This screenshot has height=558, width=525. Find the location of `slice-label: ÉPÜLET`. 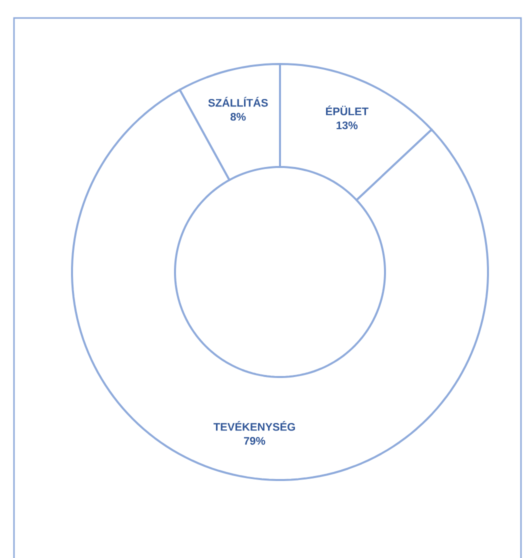

slice-label: ÉPÜLET is located at coordinates (347, 110).